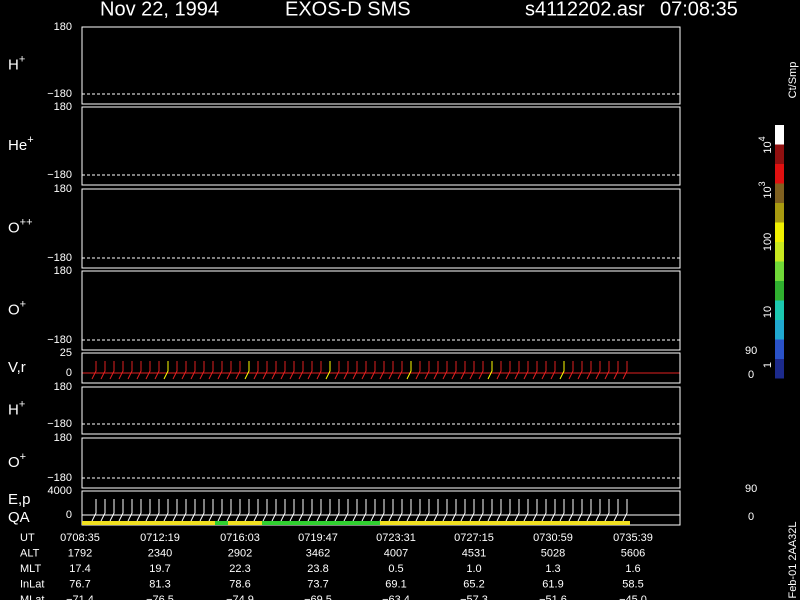 The image size is (800, 600). I want to click on time: 07:08:35, so click(699, 10).